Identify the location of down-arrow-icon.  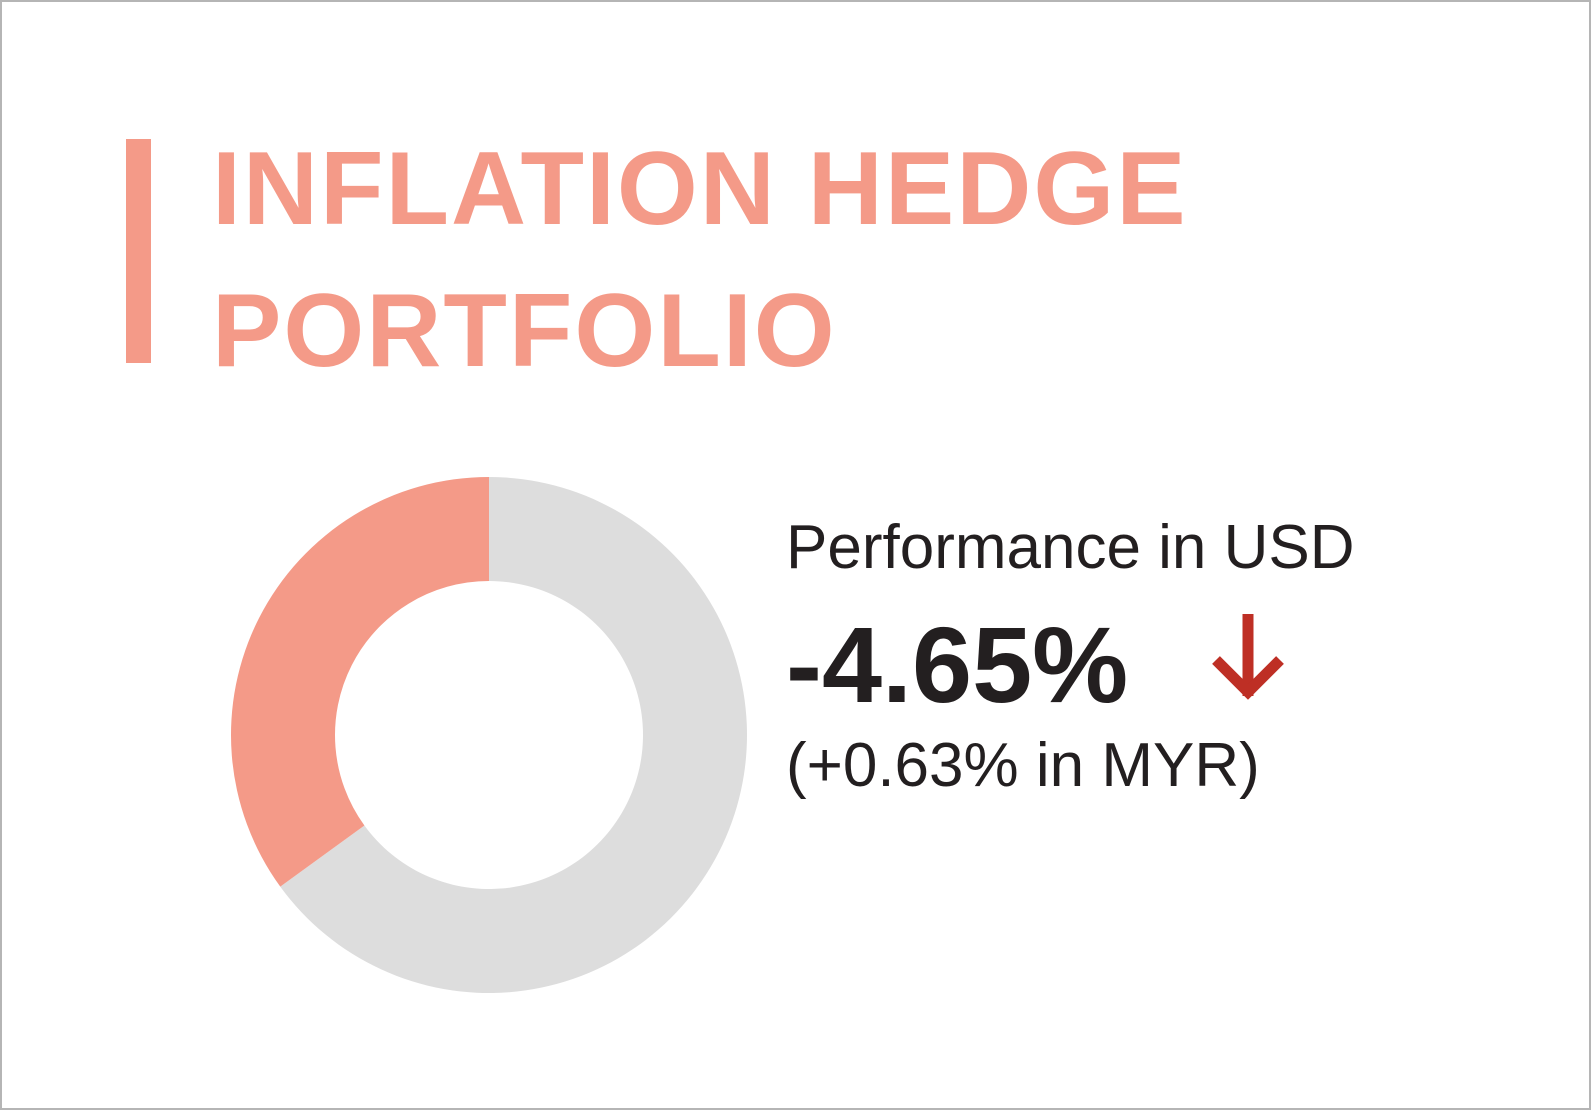
(1248, 657).